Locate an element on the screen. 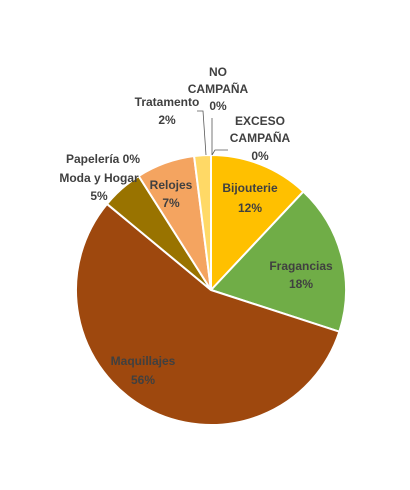  data-label-name-exceso-campana-line2: CAMPAÑA is located at coordinates (260, 137).